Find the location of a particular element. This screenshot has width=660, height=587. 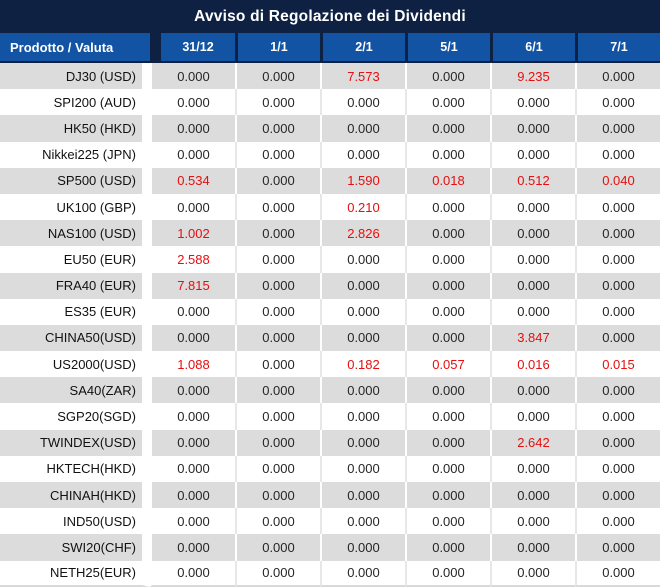

column-header-date: 31/12 is located at coordinates (192, 48).